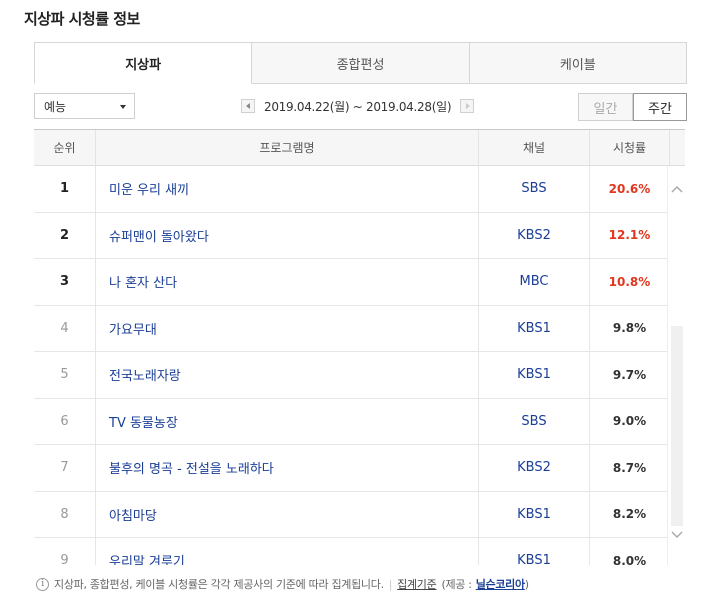  I want to click on criteria-link: 집계기준, so click(417, 584).